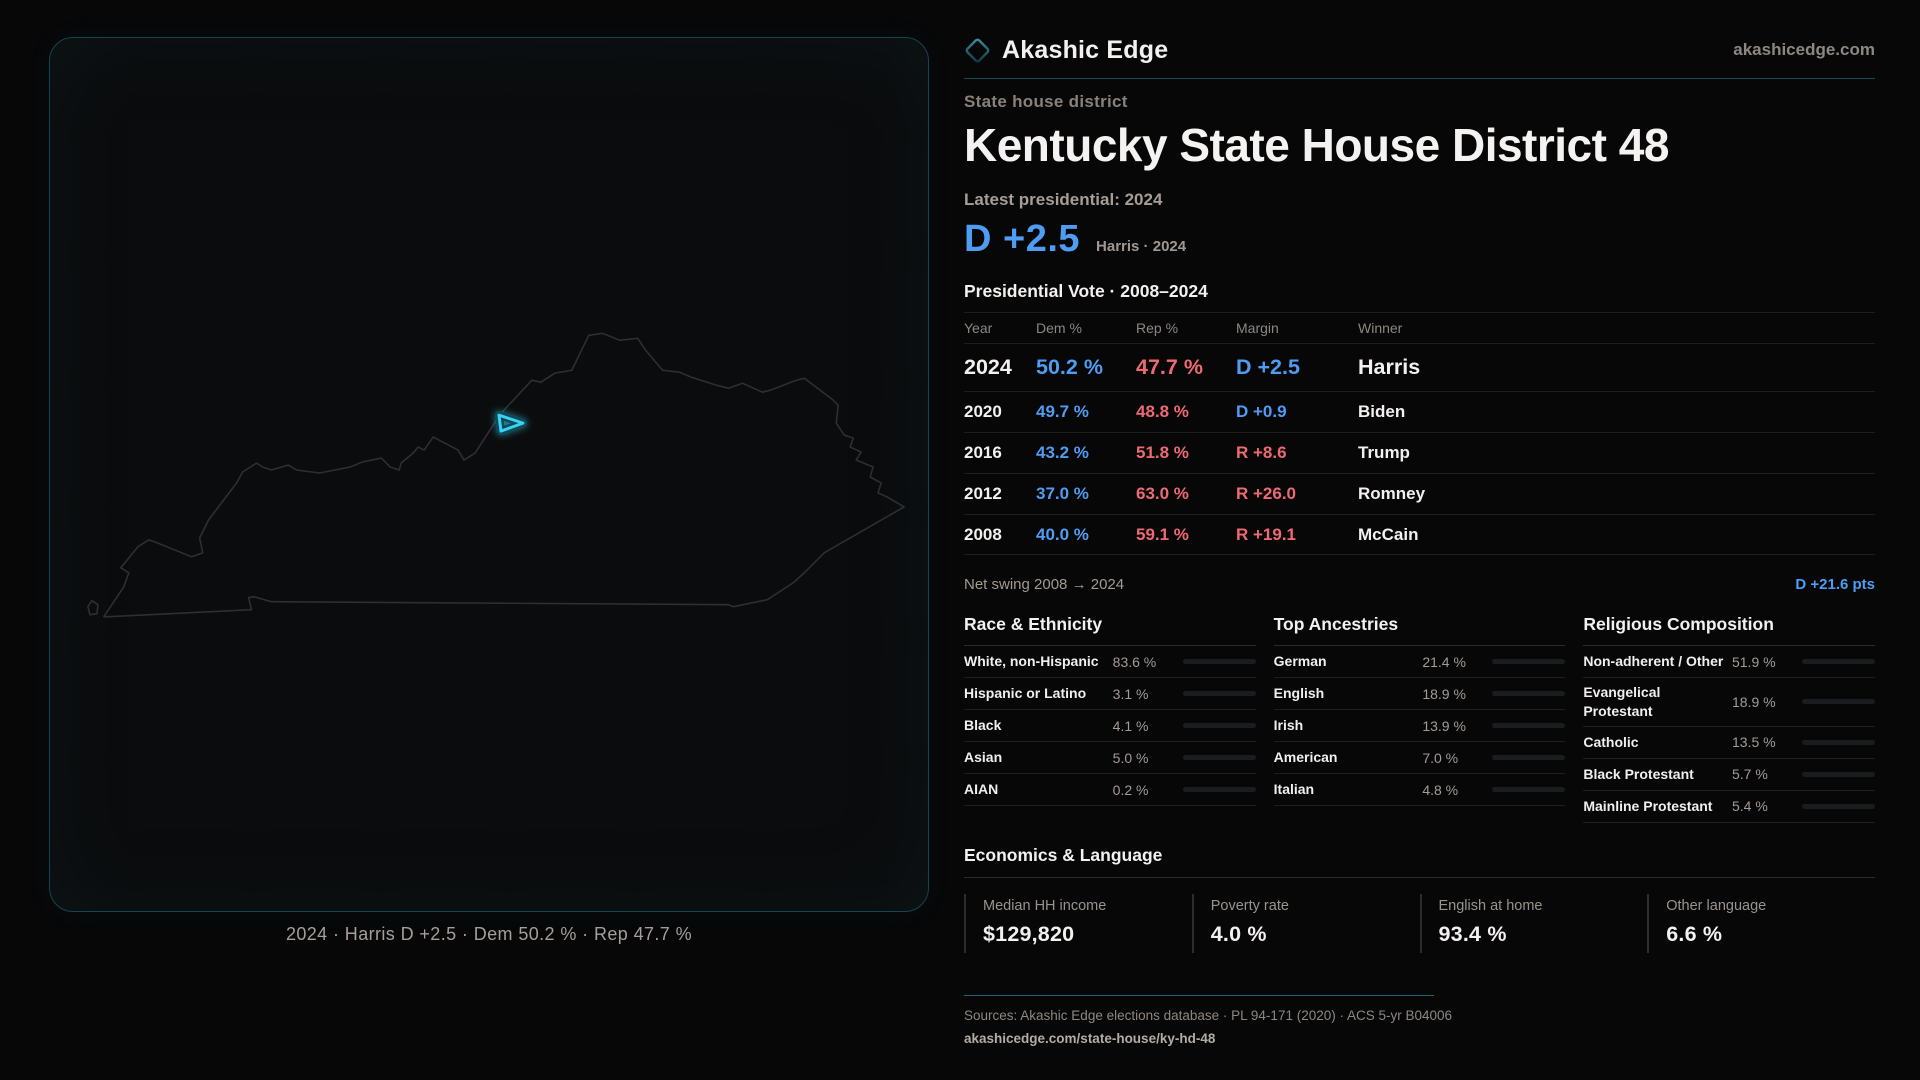  What do you see at coordinates (1162, 411) in the screenshot?
I see `rep-cell: 48.8 %` at bounding box center [1162, 411].